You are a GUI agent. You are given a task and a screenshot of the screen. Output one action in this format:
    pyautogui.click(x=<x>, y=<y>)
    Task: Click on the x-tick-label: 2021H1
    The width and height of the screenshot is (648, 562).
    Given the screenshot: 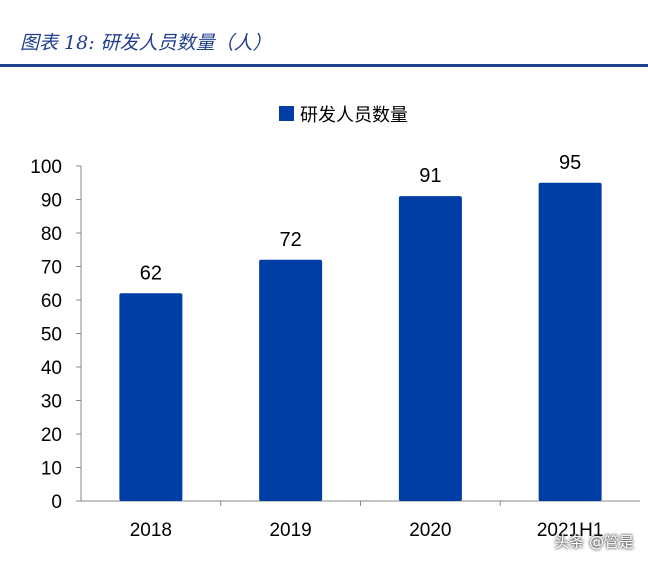 What is the action you would take?
    pyautogui.click(x=570, y=530)
    